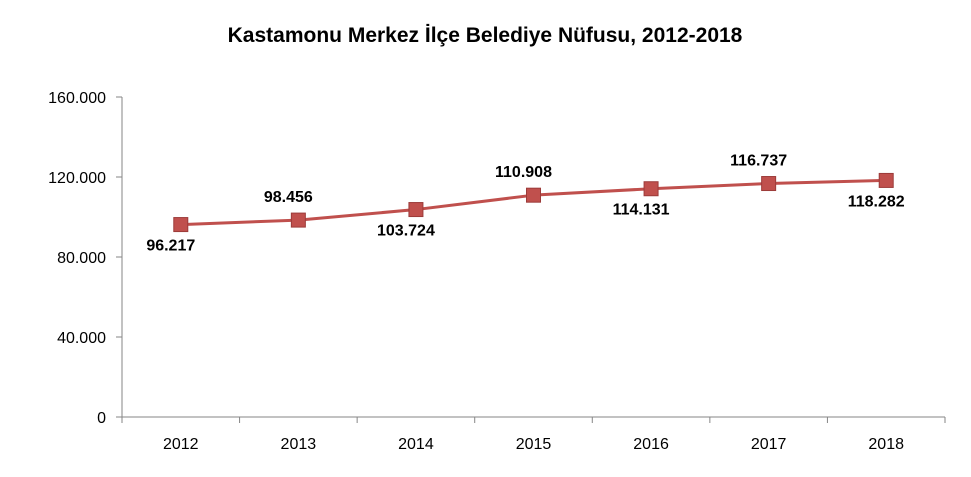 The height and width of the screenshot is (477, 971). What do you see at coordinates (523, 172) in the screenshot?
I see `data-label: 110.908` at bounding box center [523, 172].